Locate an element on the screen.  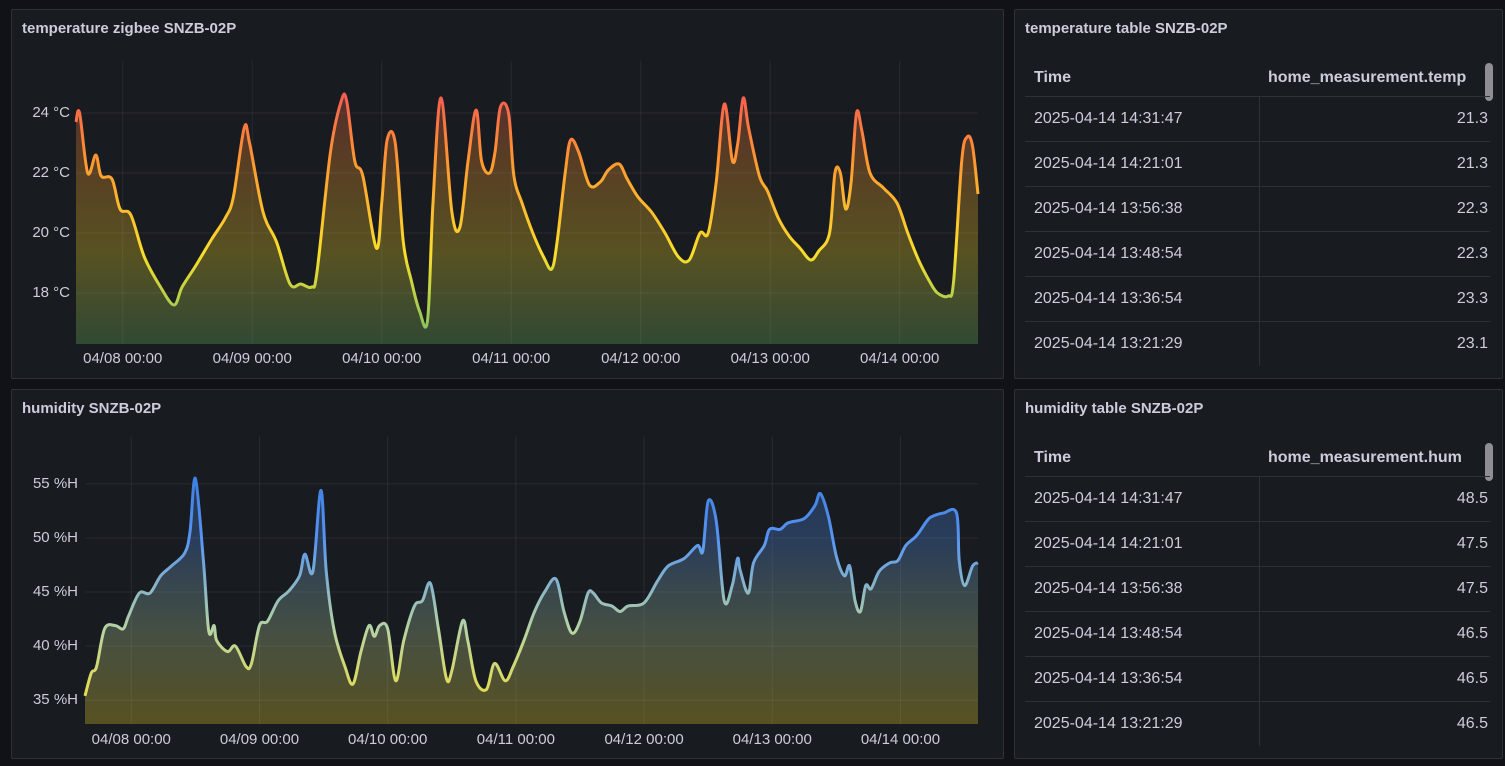
y-tick-label: 55 %H is located at coordinates (55, 483).